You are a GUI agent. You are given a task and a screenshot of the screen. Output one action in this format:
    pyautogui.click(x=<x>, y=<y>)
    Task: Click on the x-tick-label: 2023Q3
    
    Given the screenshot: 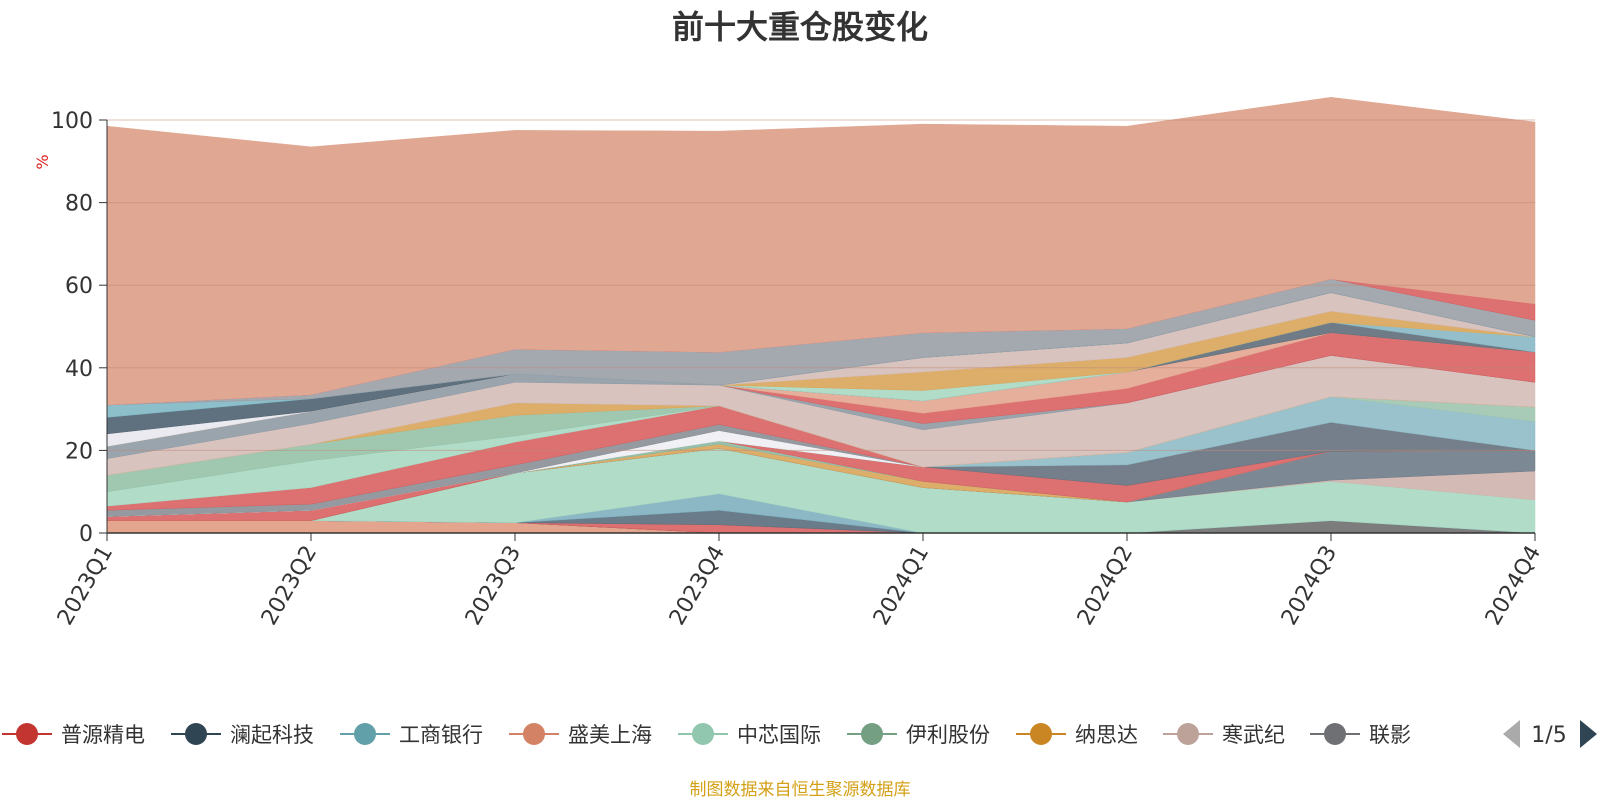 What is the action you would take?
    pyautogui.click(x=493, y=586)
    